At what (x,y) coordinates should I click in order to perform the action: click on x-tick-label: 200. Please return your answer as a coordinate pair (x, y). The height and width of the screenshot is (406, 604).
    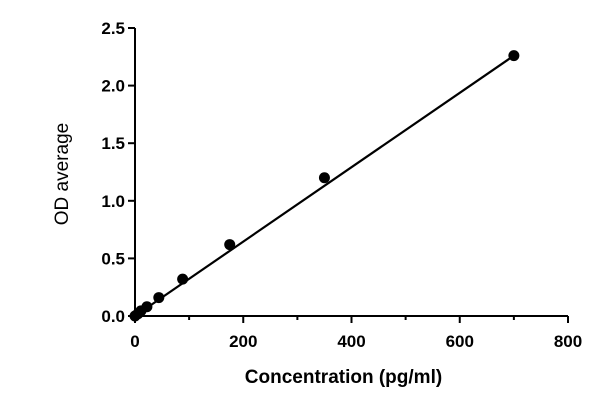
    Looking at the image, I should click on (243, 341).